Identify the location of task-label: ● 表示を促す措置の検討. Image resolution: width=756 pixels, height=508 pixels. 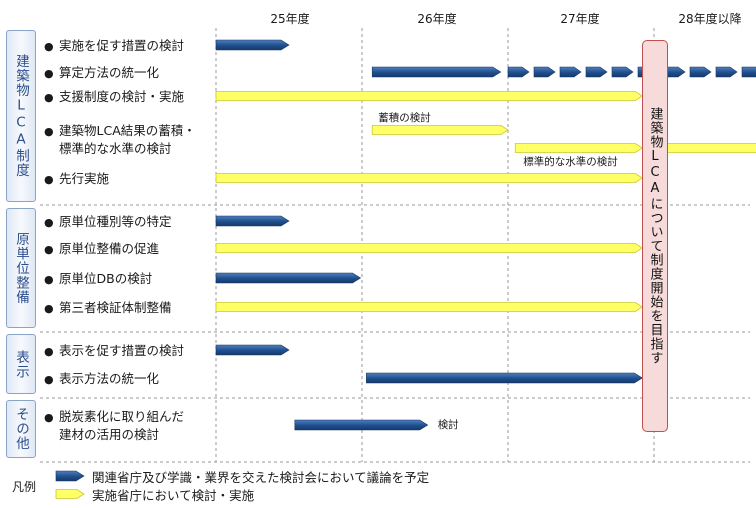
(114, 351).